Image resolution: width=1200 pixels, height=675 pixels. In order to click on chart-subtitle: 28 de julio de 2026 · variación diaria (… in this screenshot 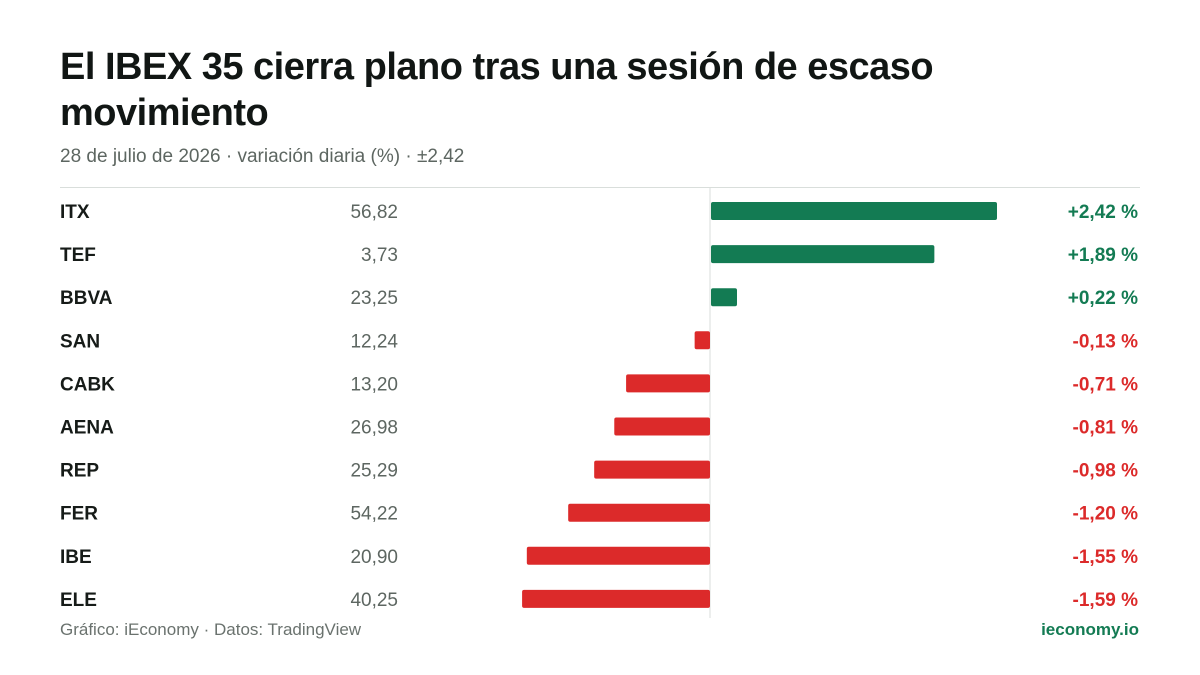, I will do `click(262, 156)`.